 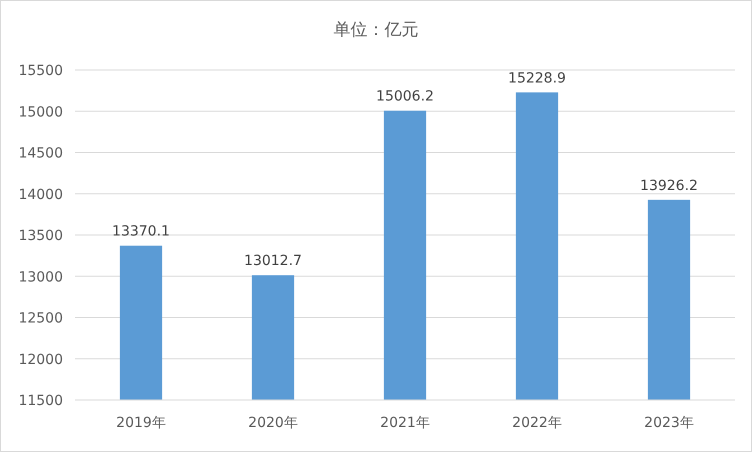 I want to click on chart-title: 单位：亿元, so click(x=376, y=30).